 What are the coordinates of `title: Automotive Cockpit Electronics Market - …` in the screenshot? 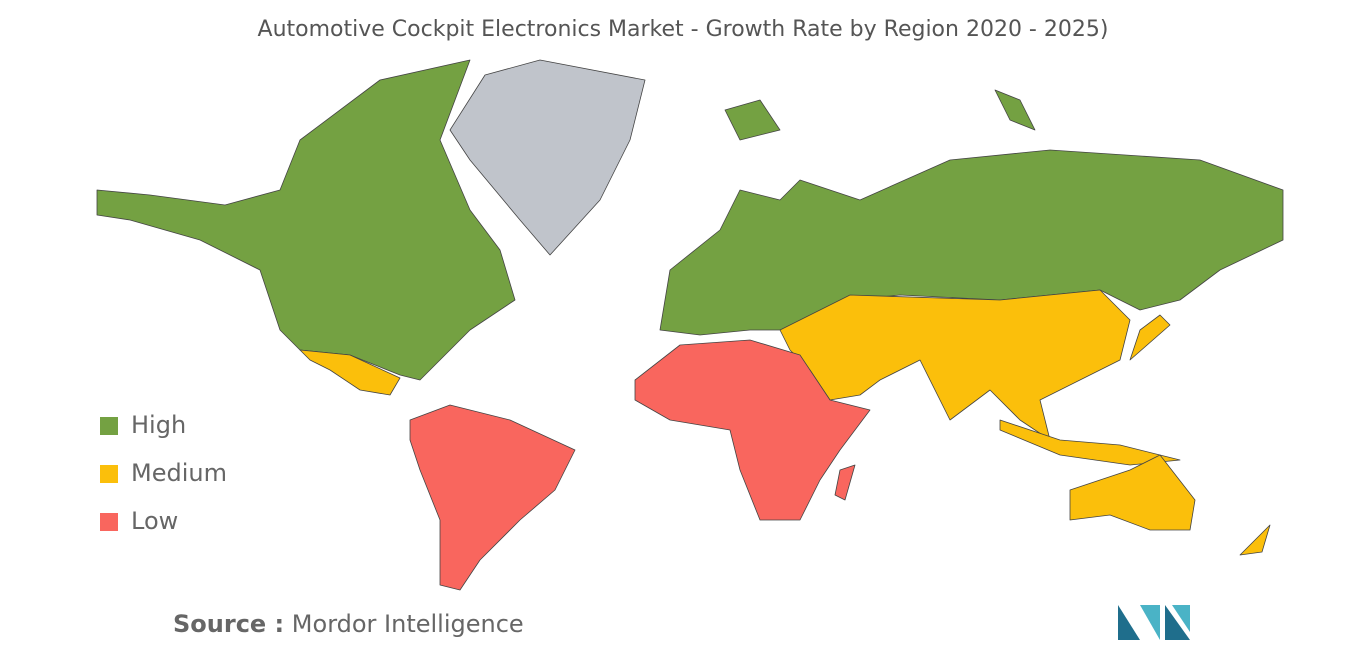 It's located at (683, 29).